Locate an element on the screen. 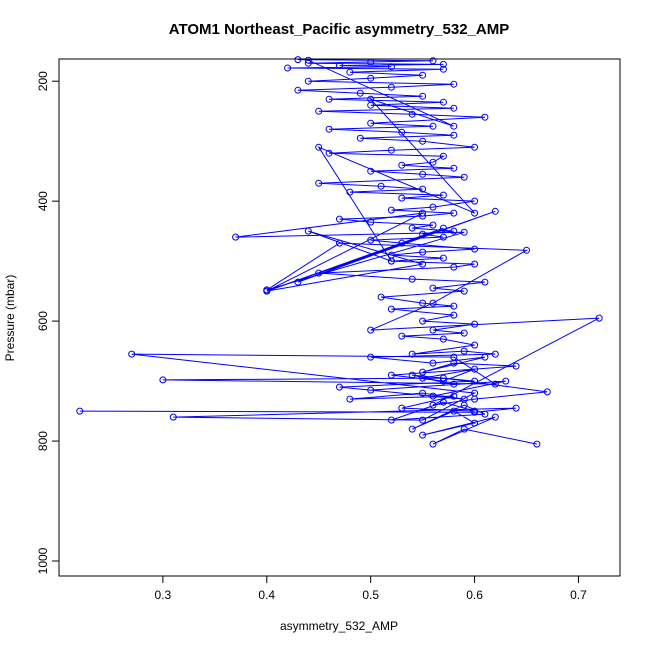 Image resolution: width=650 pixels, height=650 pixels. y-tick-label: 600 is located at coordinates (43, 321).